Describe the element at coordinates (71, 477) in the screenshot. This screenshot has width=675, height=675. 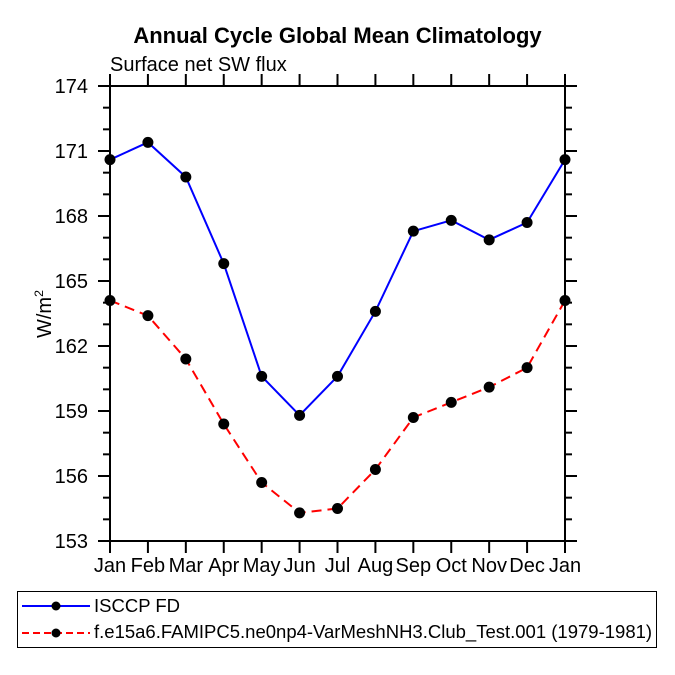
I see `y-tick-label: 156` at that location.